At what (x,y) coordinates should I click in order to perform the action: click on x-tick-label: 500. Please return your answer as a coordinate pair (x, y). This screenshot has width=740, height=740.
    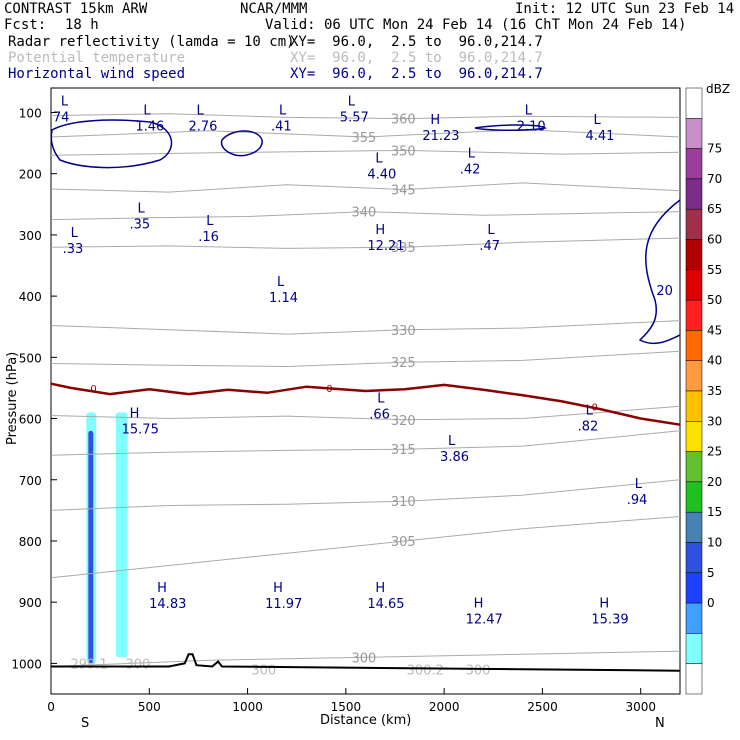
    Looking at the image, I should click on (149, 707).